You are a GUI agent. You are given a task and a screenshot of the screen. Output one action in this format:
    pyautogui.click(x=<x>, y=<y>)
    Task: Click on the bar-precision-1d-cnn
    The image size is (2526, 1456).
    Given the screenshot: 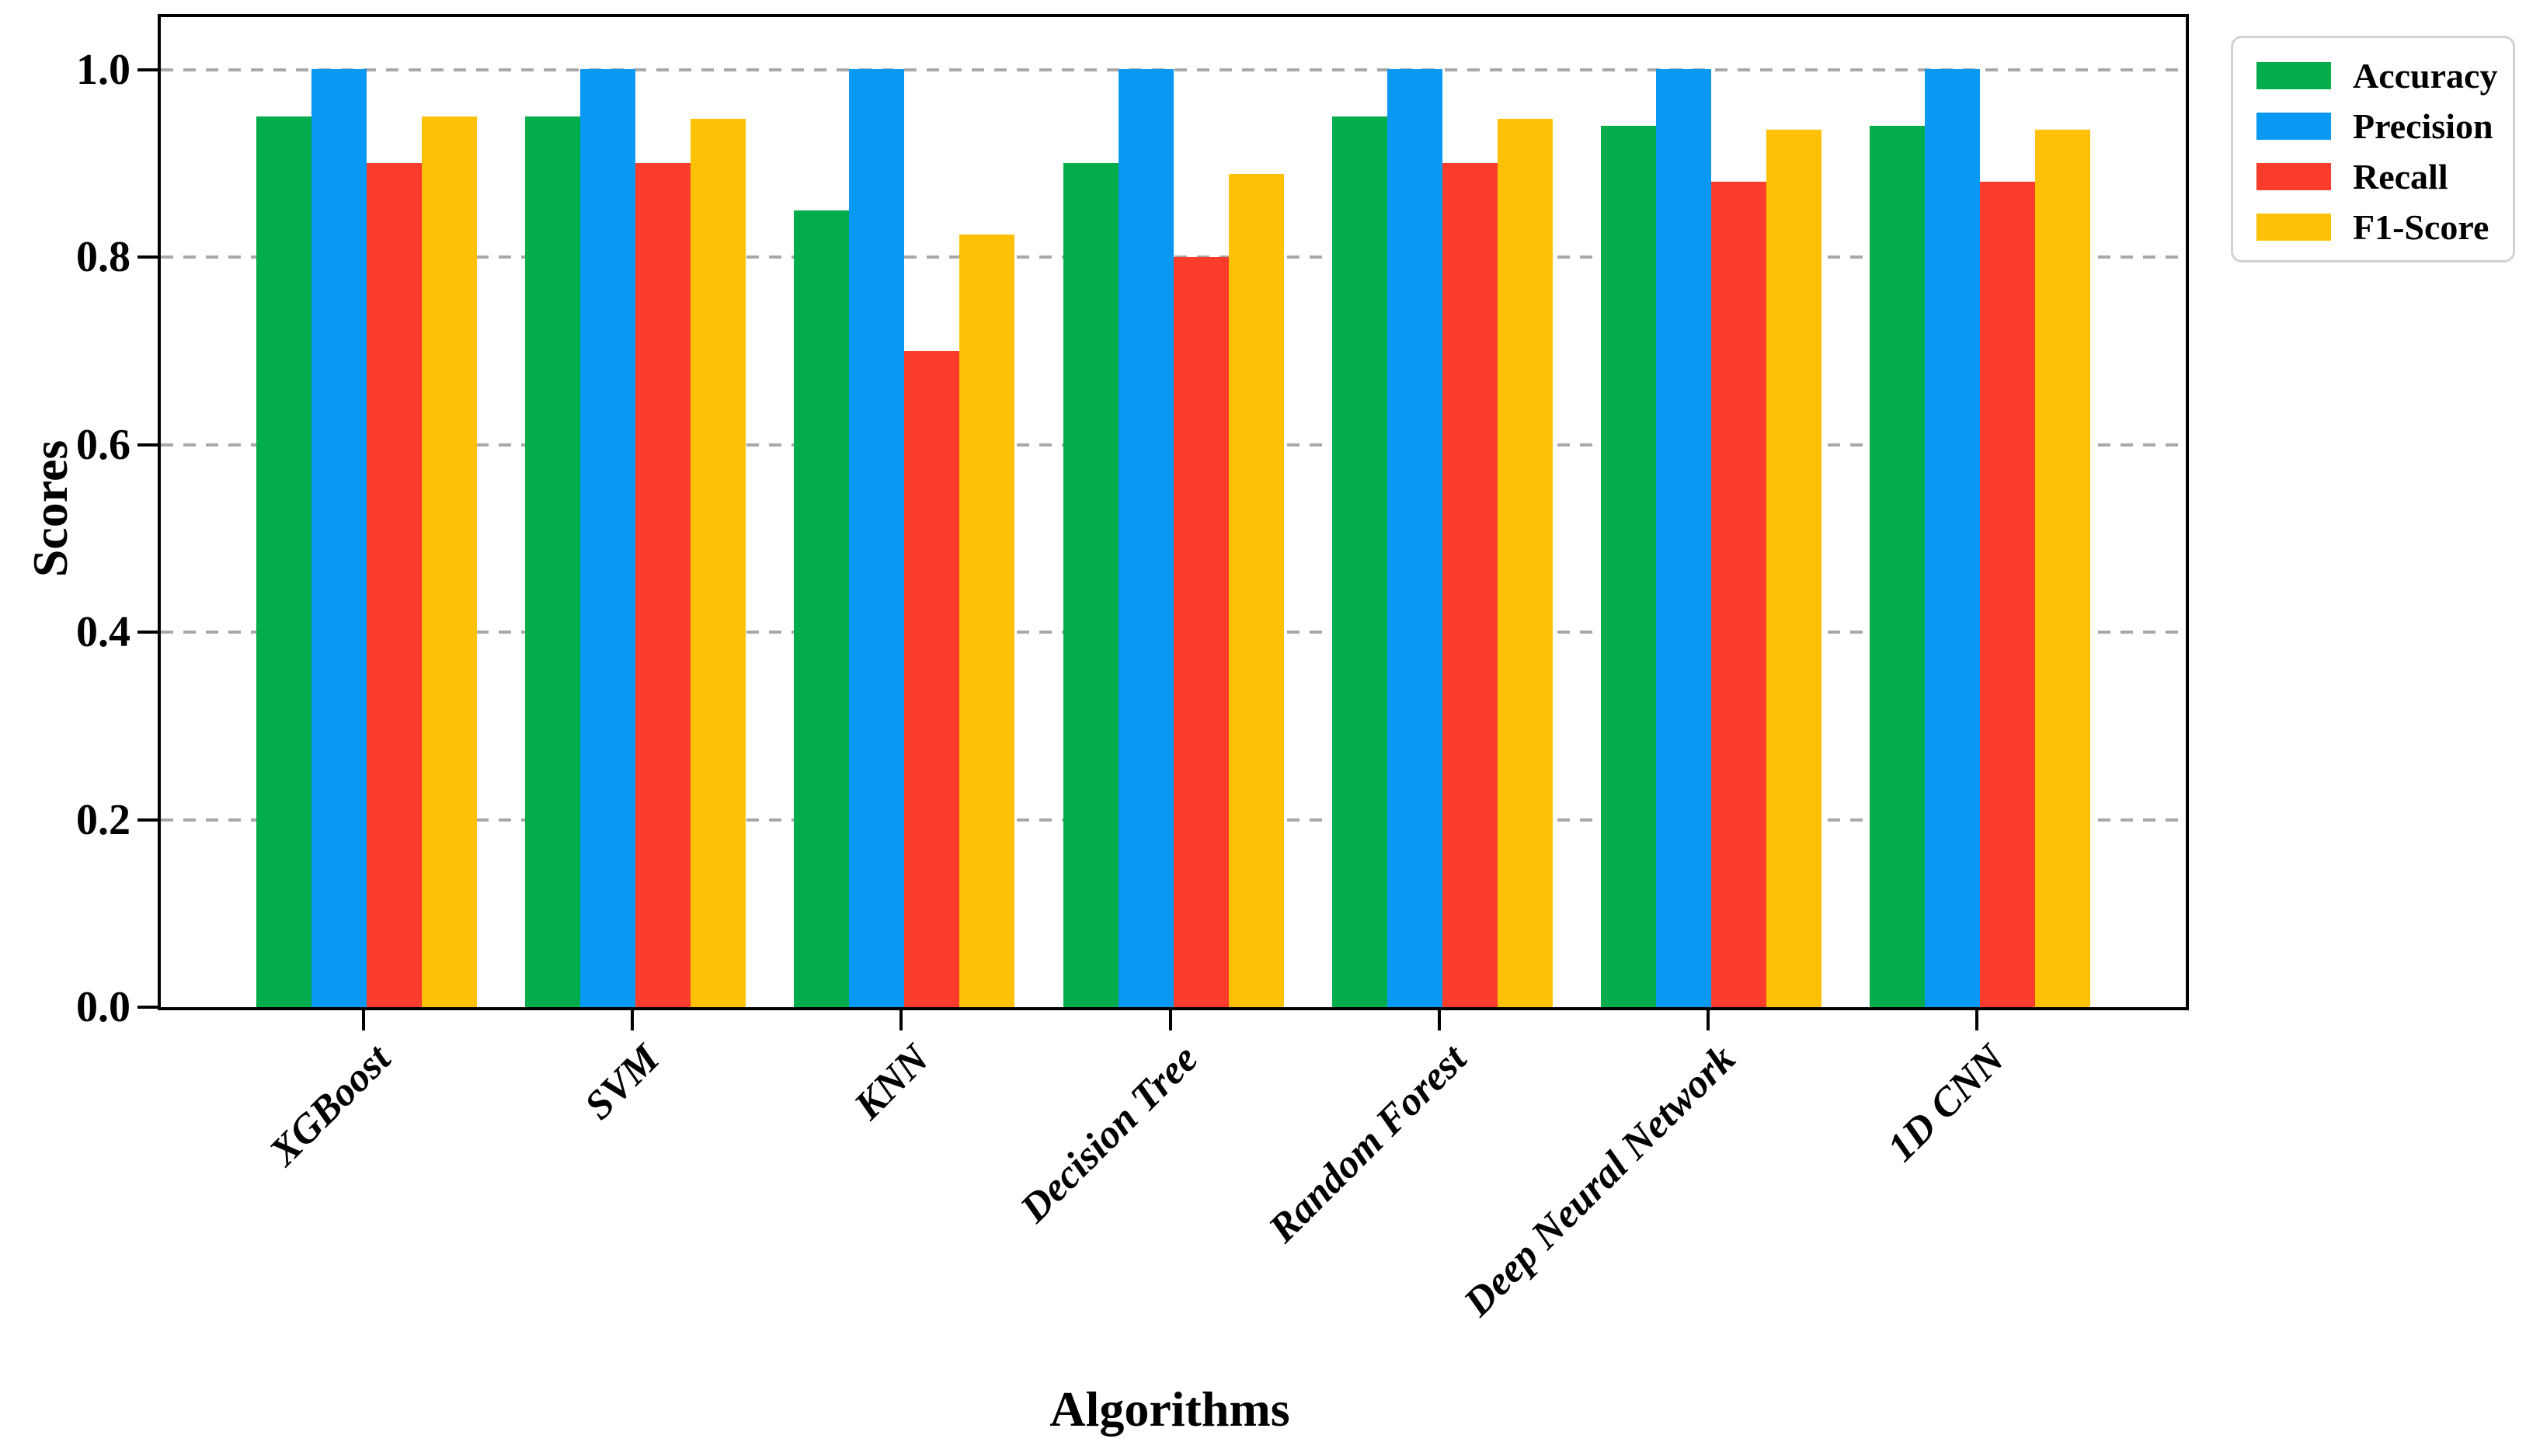 What is the action you would take?
    pyautogui.click(x=1953, y=538)
    